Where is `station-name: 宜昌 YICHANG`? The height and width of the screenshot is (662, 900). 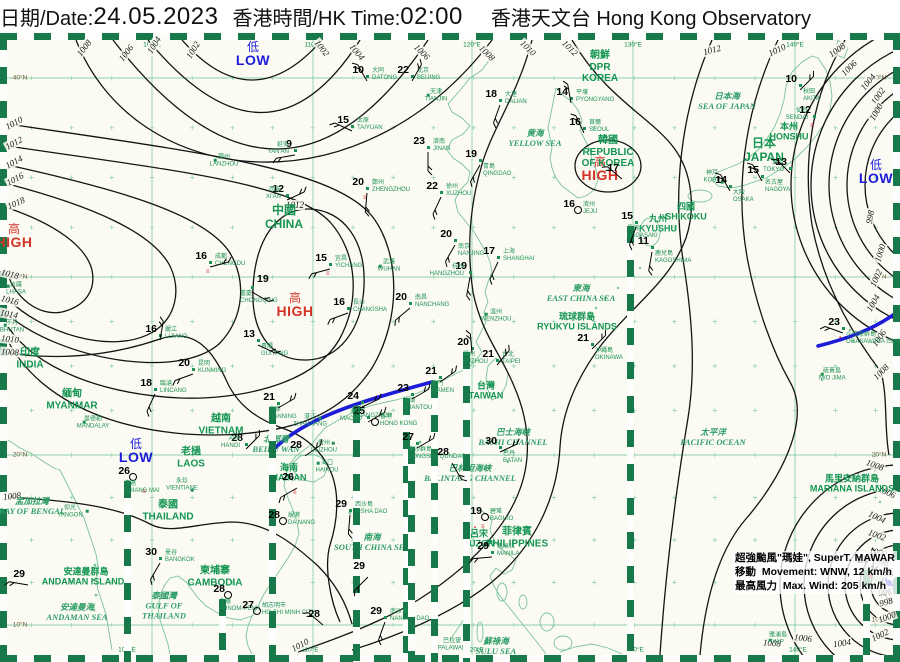 station-name: 宜昌 YICHANG is located at coordinates (349, 262).